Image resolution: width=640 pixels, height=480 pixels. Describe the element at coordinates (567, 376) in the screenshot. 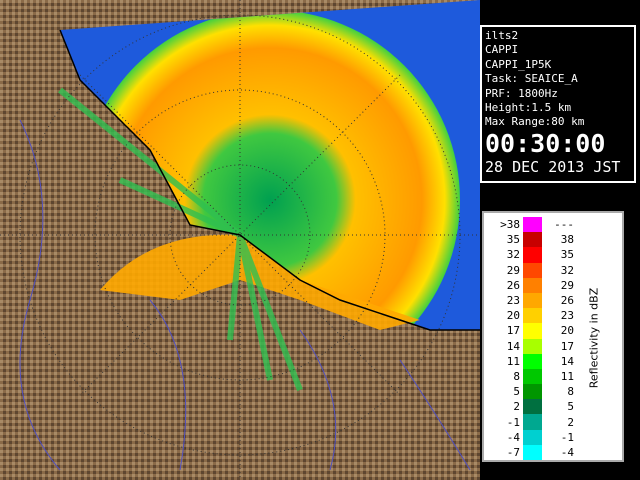

I see `legend-high: 11` at that location.